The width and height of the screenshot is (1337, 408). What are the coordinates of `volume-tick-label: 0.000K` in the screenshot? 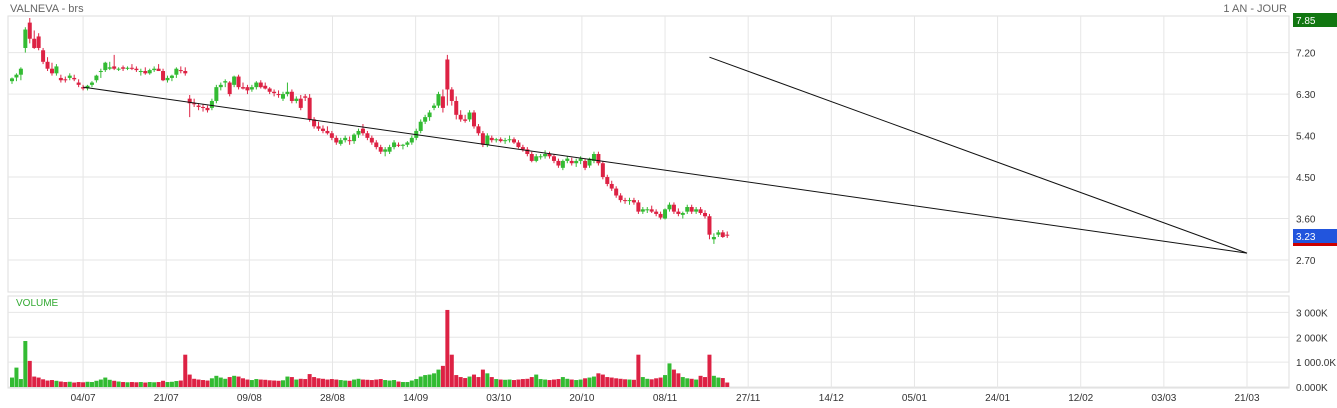 It's located at (1312, 388).